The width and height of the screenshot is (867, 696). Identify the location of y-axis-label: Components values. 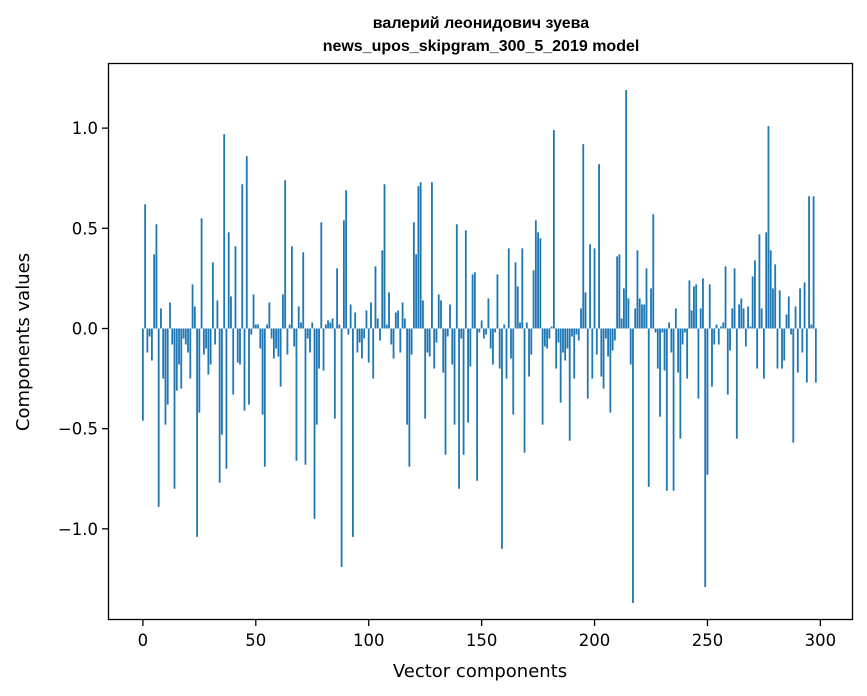
(23, 342).